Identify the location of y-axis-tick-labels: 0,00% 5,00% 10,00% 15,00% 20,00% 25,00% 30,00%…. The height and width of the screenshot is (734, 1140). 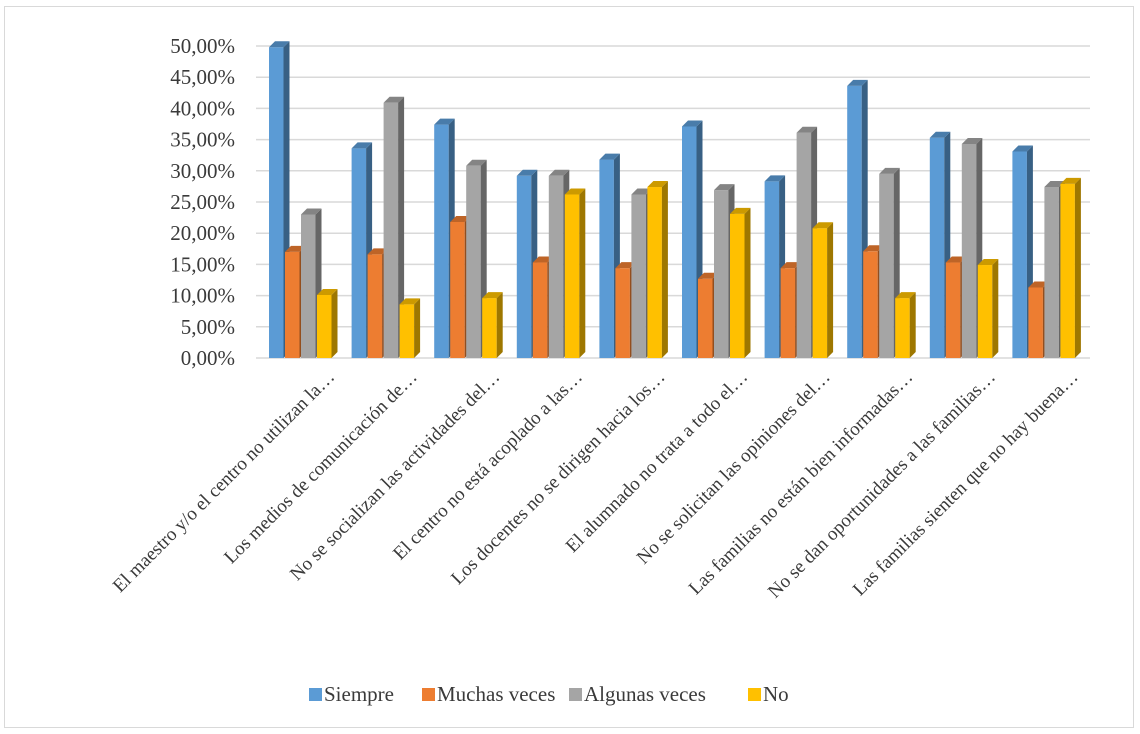
(202, 202).